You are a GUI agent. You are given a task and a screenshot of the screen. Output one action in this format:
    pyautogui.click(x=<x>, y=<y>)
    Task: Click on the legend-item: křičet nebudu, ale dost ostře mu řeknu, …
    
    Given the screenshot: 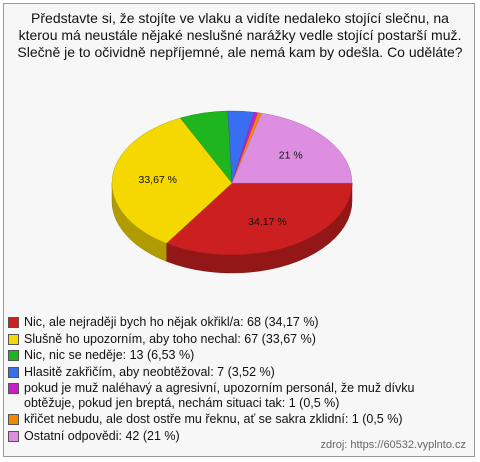 What is the action you would take?
    pyautogui.click(x=238, y=419)
    